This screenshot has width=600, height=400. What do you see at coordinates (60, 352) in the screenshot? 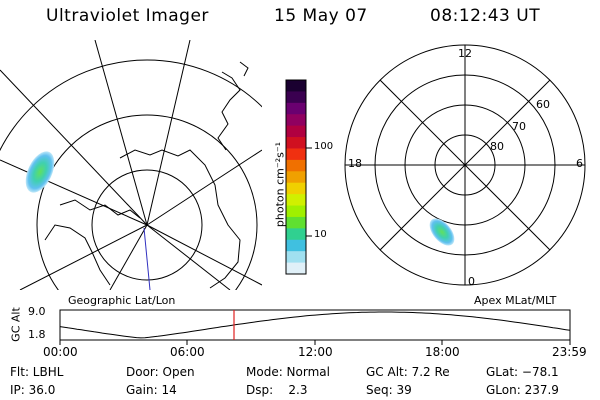
I see `x-tick-0000: 00:00` at bounding box center [60, 352].